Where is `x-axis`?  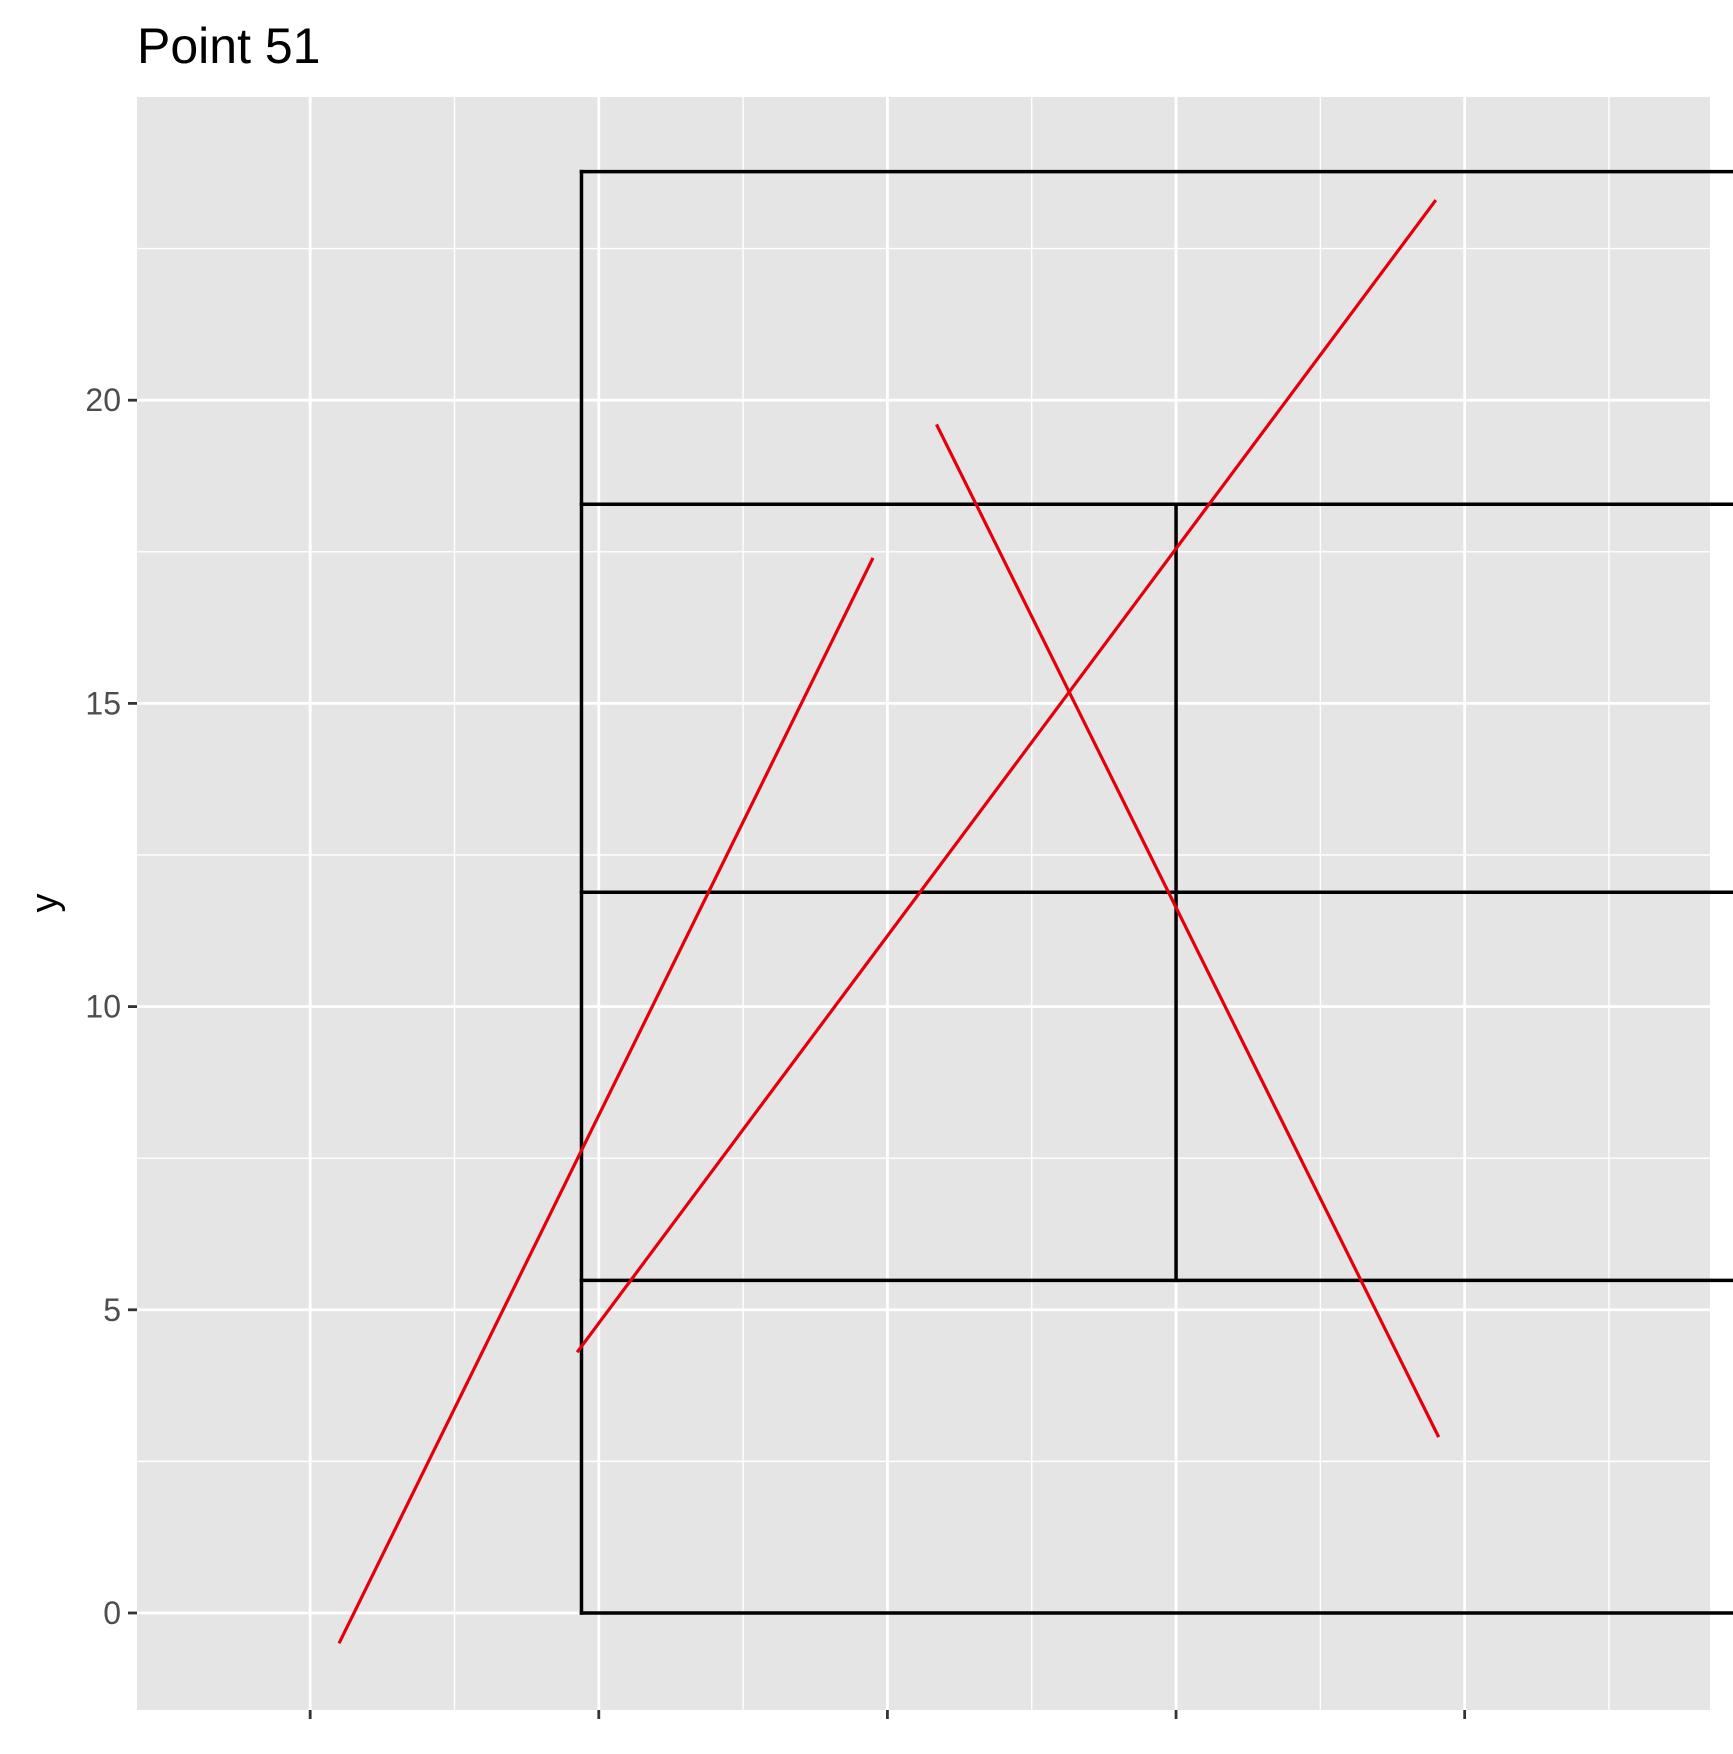 x-axis is located at coordinates (887, 1714).